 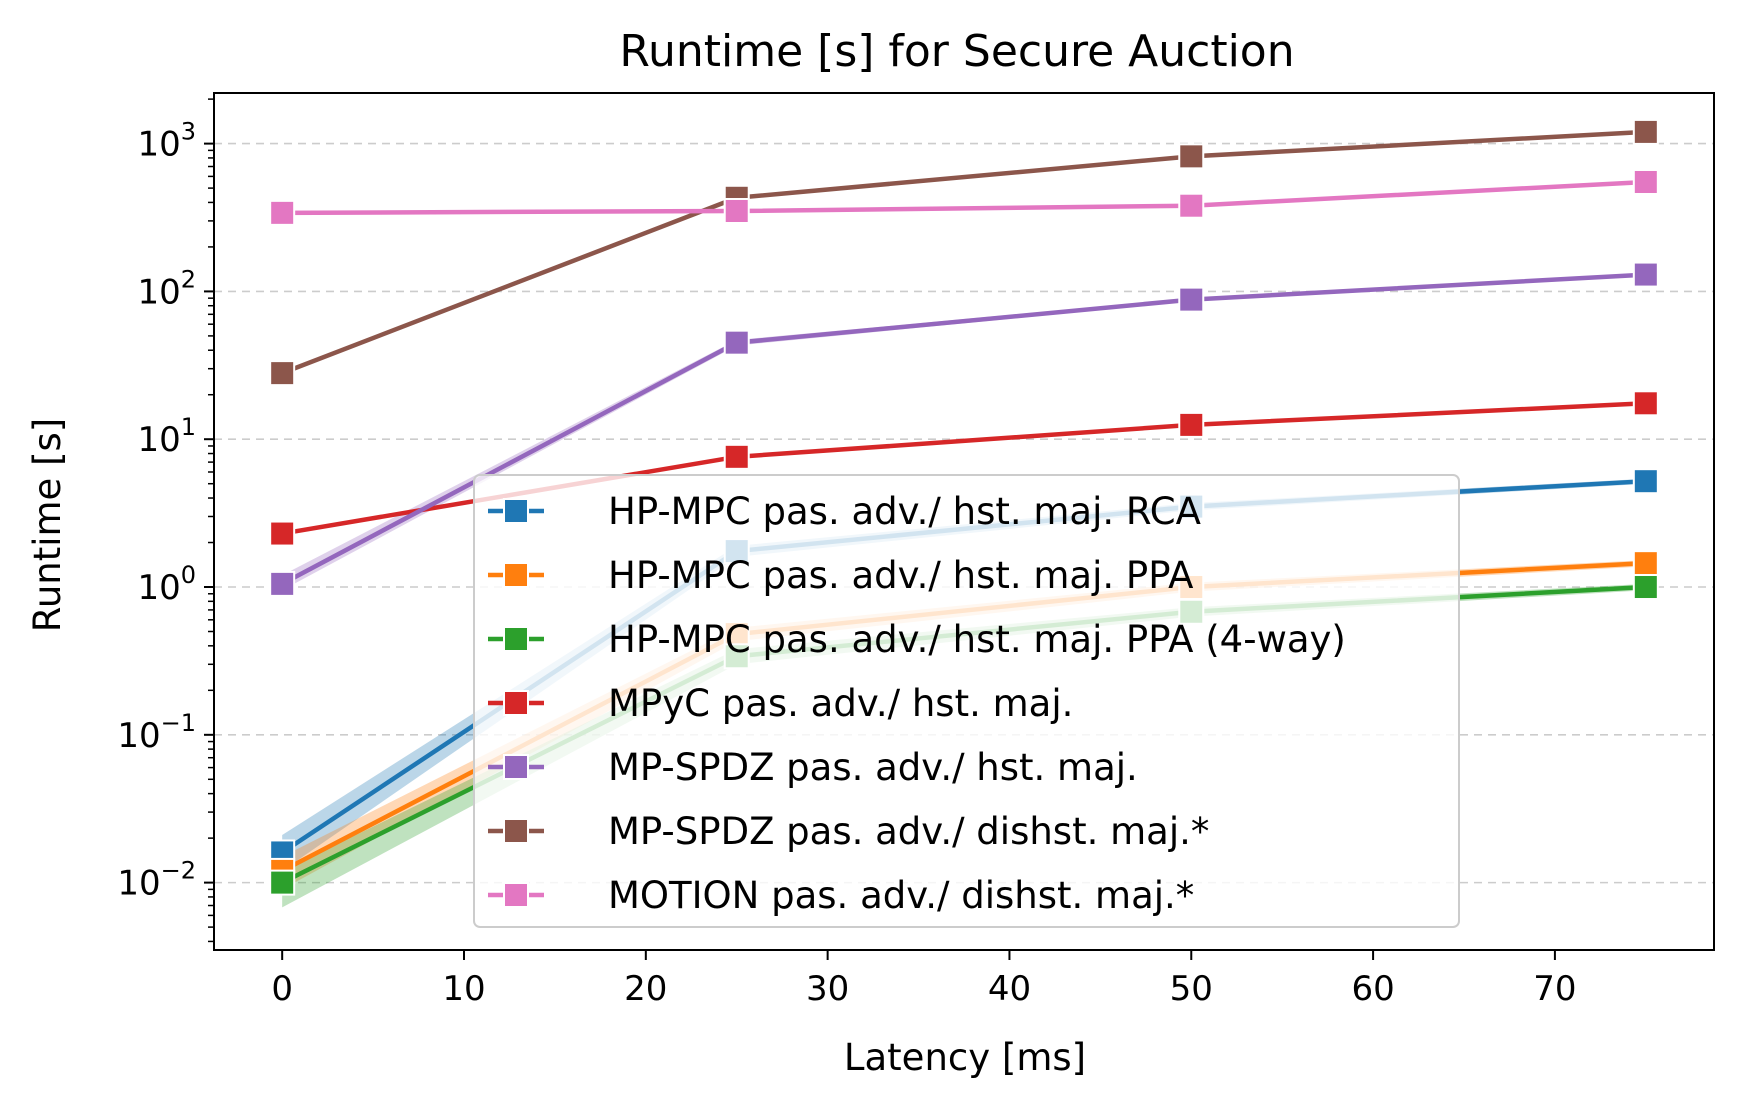 I want to click on legend-label: MOTION pas. adv./ dishst. maj.*, so click(x=901, y=895).